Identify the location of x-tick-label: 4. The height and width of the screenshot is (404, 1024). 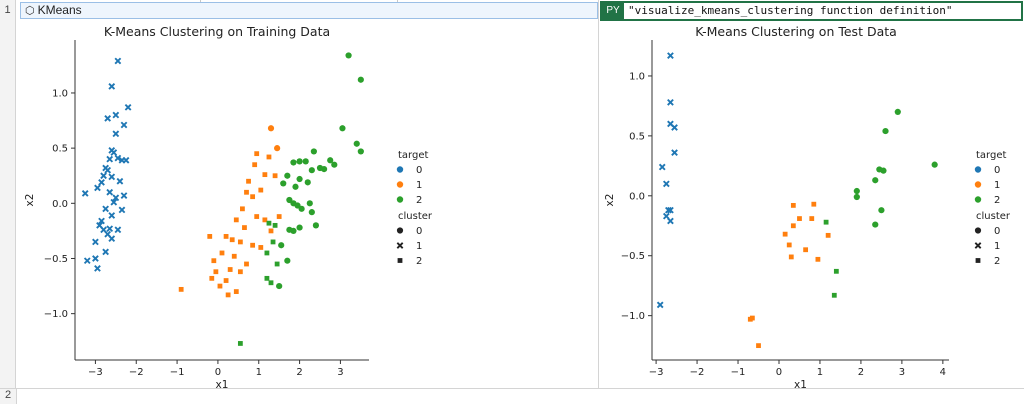
(943, 372).